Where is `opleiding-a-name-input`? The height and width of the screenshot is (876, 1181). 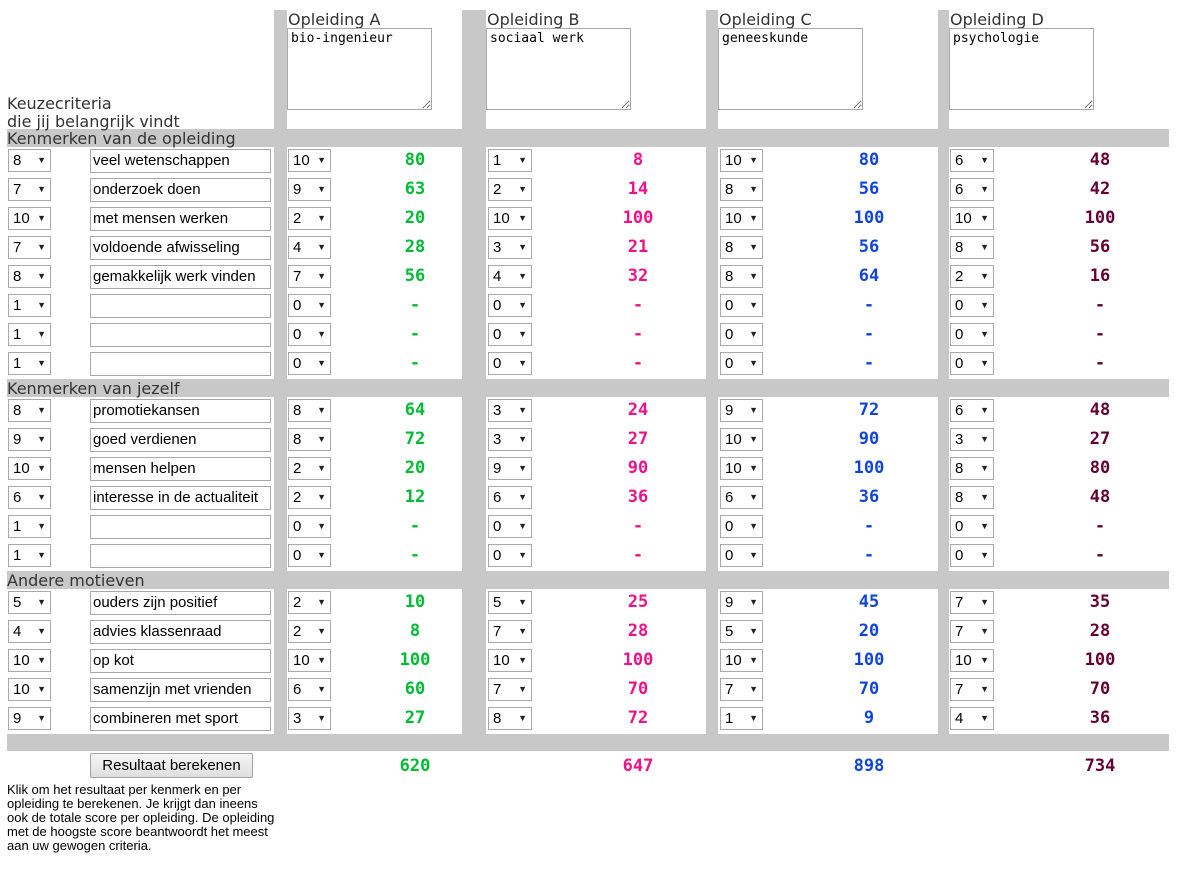
opleiding-a-name-input is located at coordinates (359, 69).